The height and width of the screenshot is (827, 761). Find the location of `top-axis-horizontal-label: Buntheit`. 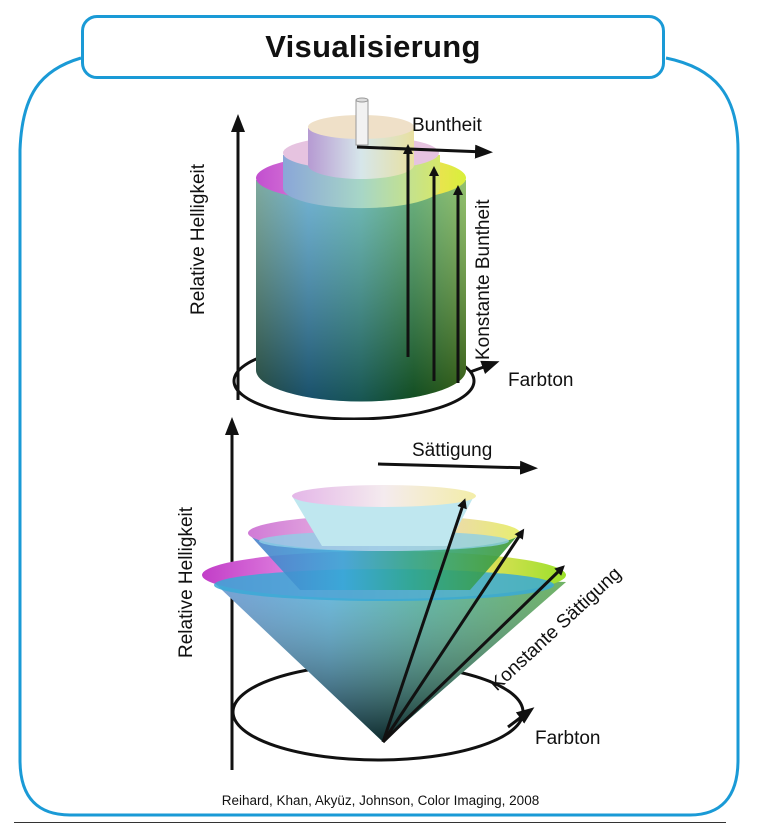

top-axis-horizontal-label: Buntheit is located at coordinates (447, 125).